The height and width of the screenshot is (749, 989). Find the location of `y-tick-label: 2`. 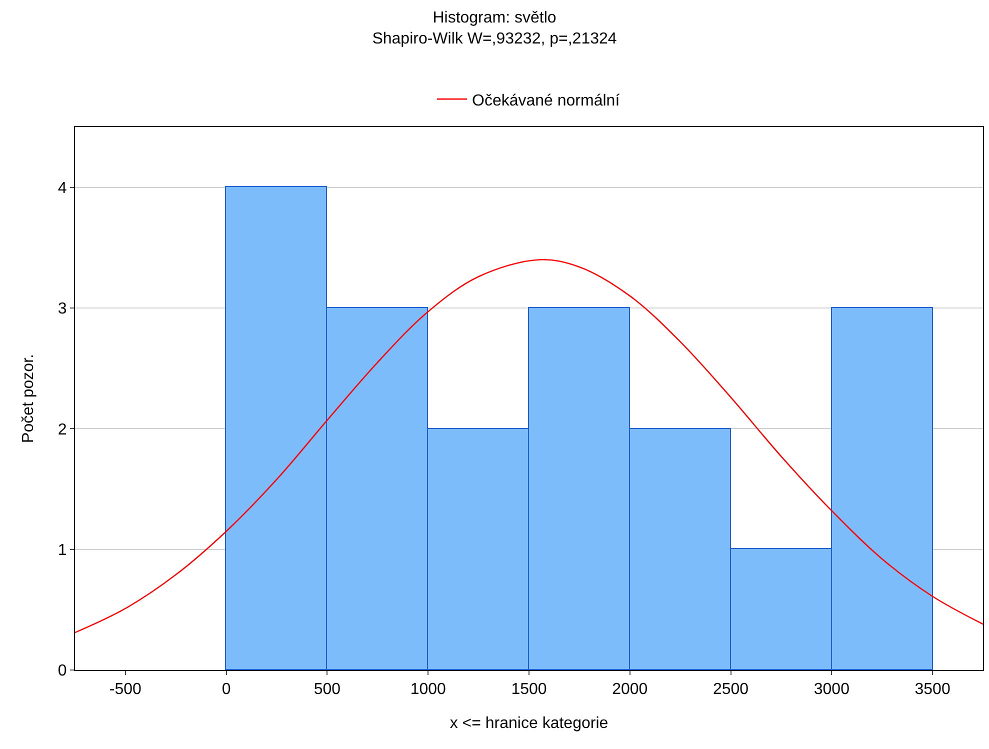

y-tick-label: 2 is located at coordinates (62, 429).